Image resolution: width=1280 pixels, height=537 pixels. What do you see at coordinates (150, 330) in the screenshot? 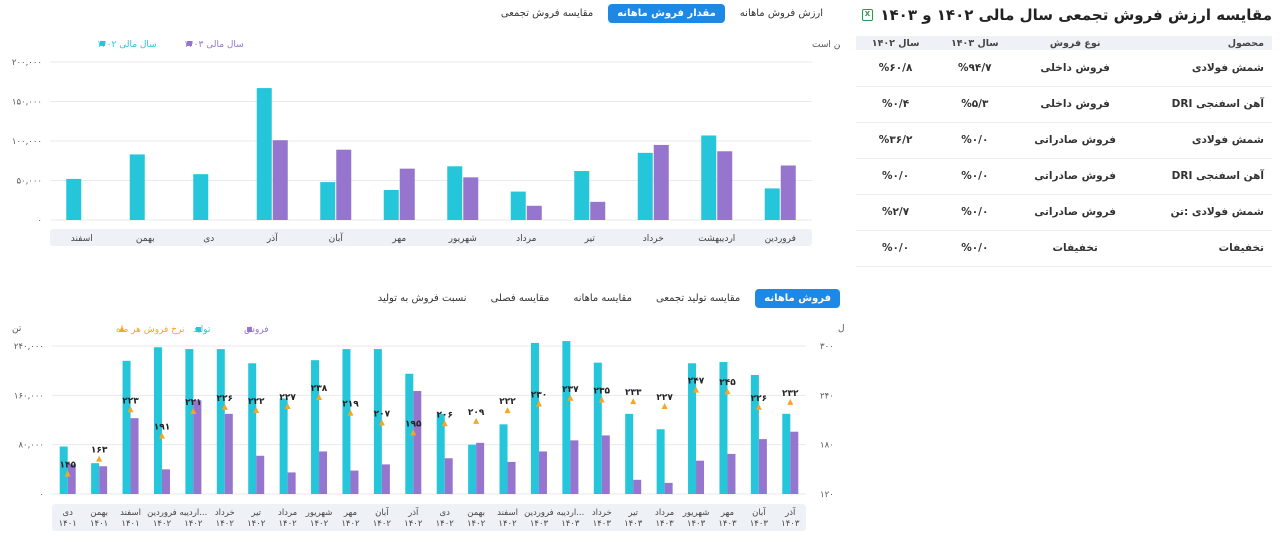
I see `legend-label: نرخ فروش هر ماه` at bounding box center [150, 330].